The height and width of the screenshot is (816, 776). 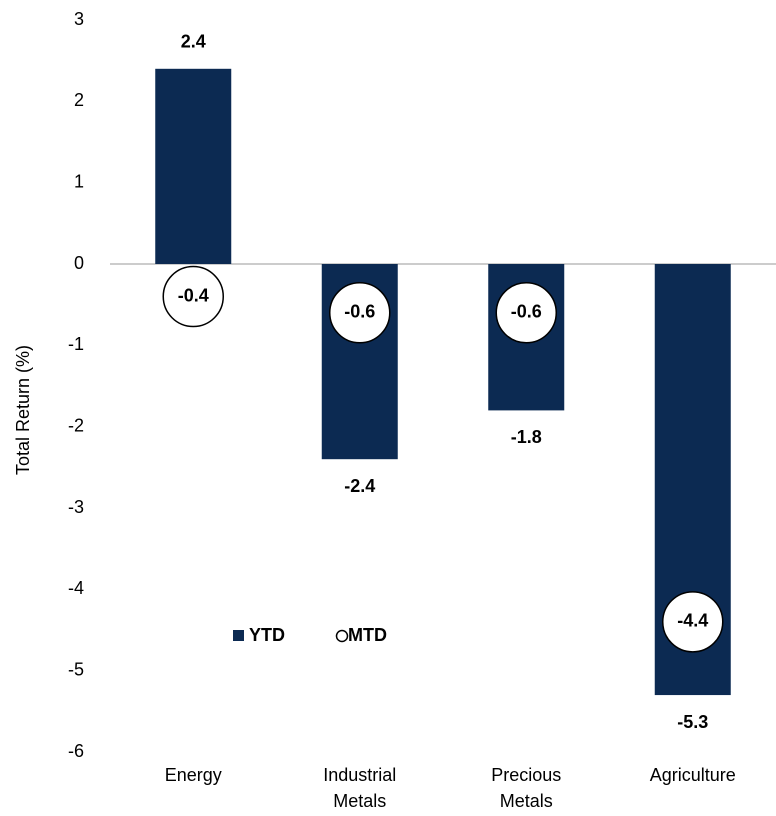 What do you see at coordinates (79, 100) in the screenshot?
I see `y-tick-label: 2` at bounding box center [79, 100].